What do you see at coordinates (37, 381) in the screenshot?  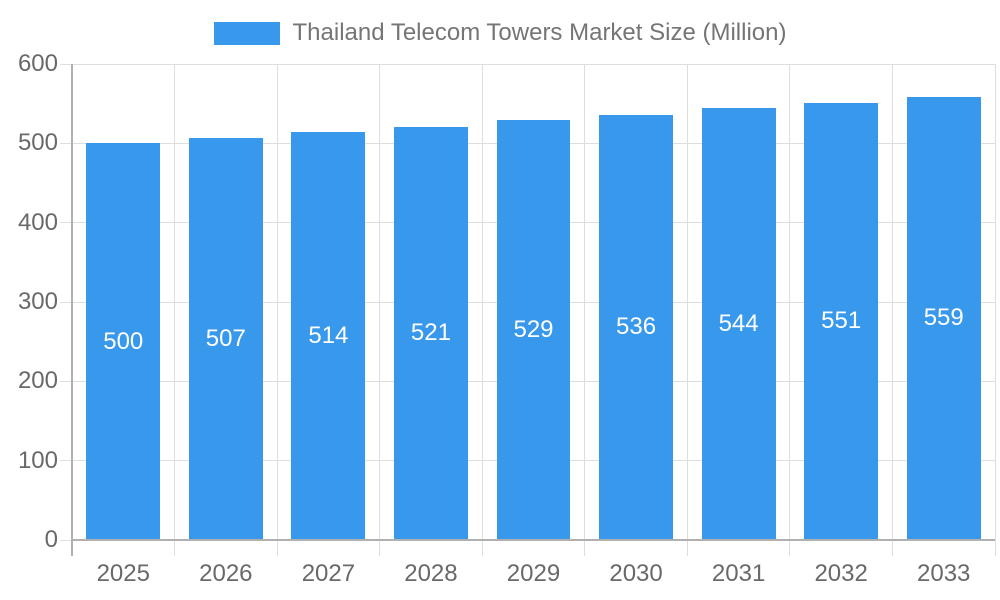 I see `y-axis-tick-label: 200` at bounding box center [37, 381].